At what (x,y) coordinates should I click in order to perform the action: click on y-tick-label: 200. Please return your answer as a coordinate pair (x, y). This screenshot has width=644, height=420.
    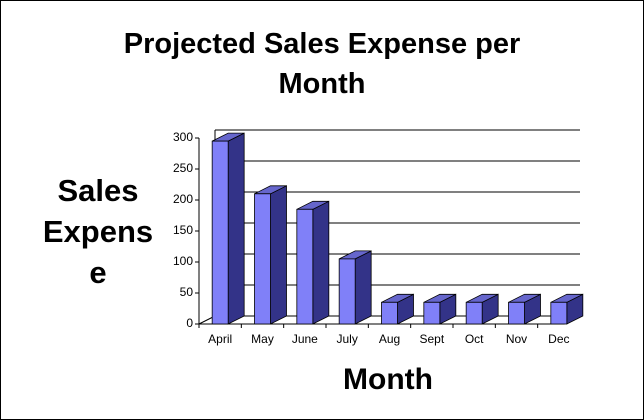
    Looking at the image, I should click on (183, 199).